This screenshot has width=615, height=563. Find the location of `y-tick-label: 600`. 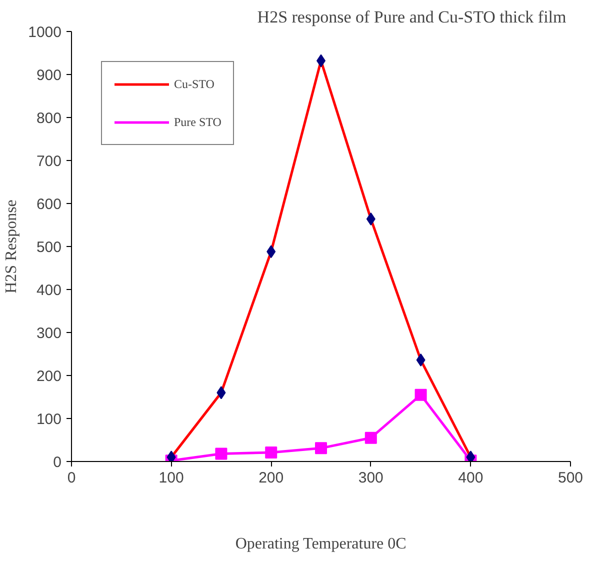

y-tick-label: 600 is located at coordinates (49, 204).